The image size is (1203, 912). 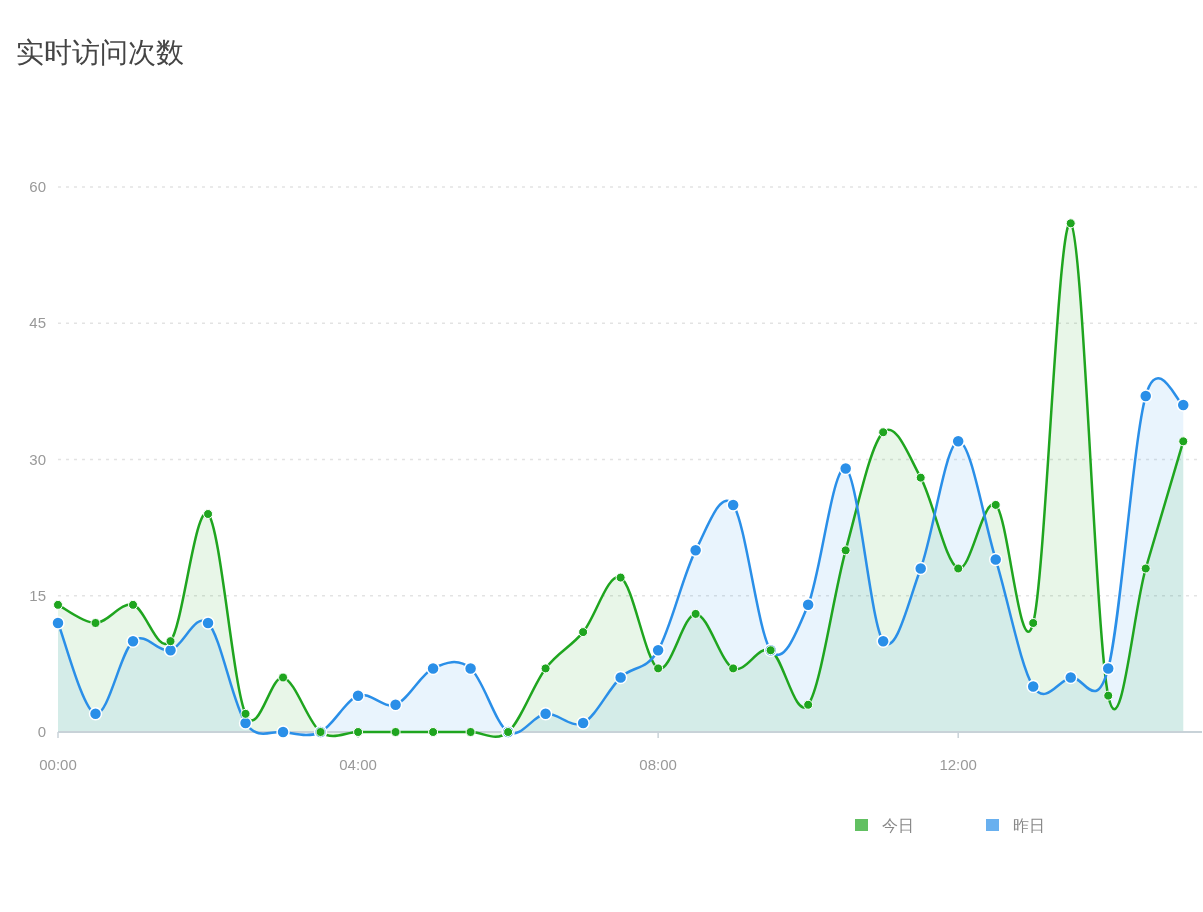 I want to click on y-tick-label: 30, so click(x=37, y=459).